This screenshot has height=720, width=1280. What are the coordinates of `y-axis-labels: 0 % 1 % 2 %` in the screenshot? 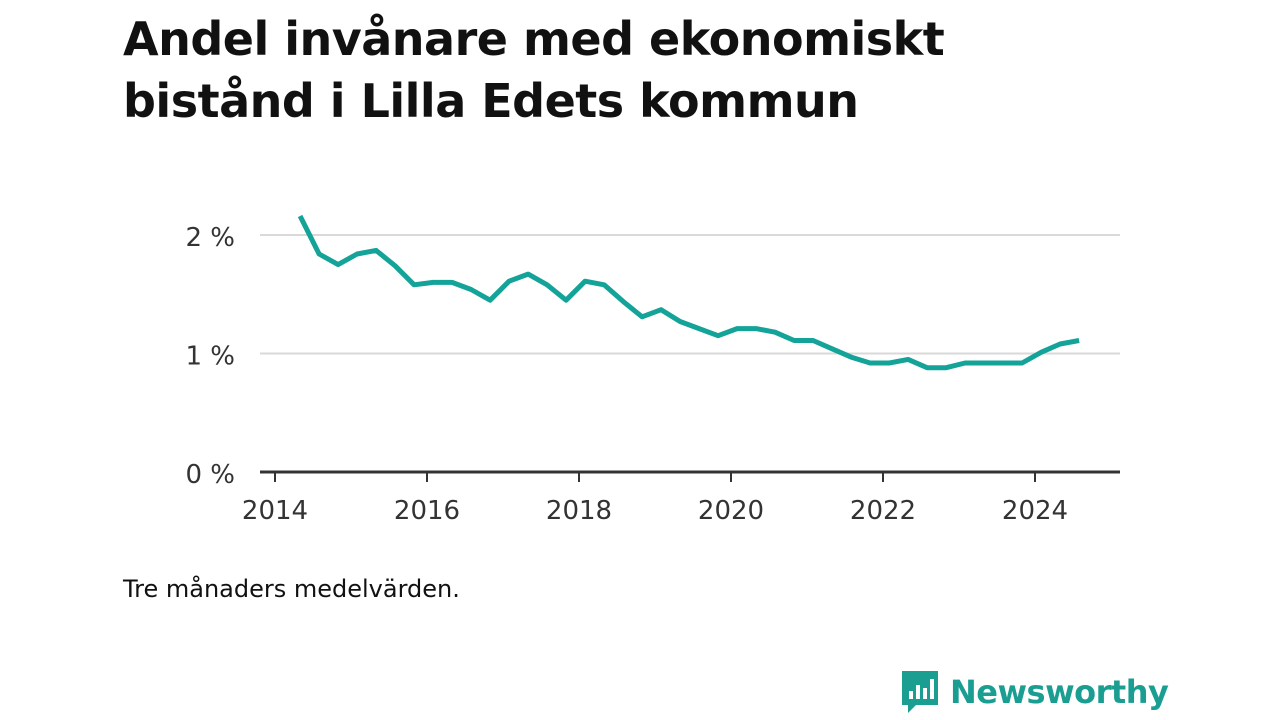 It's located at (210, 356).